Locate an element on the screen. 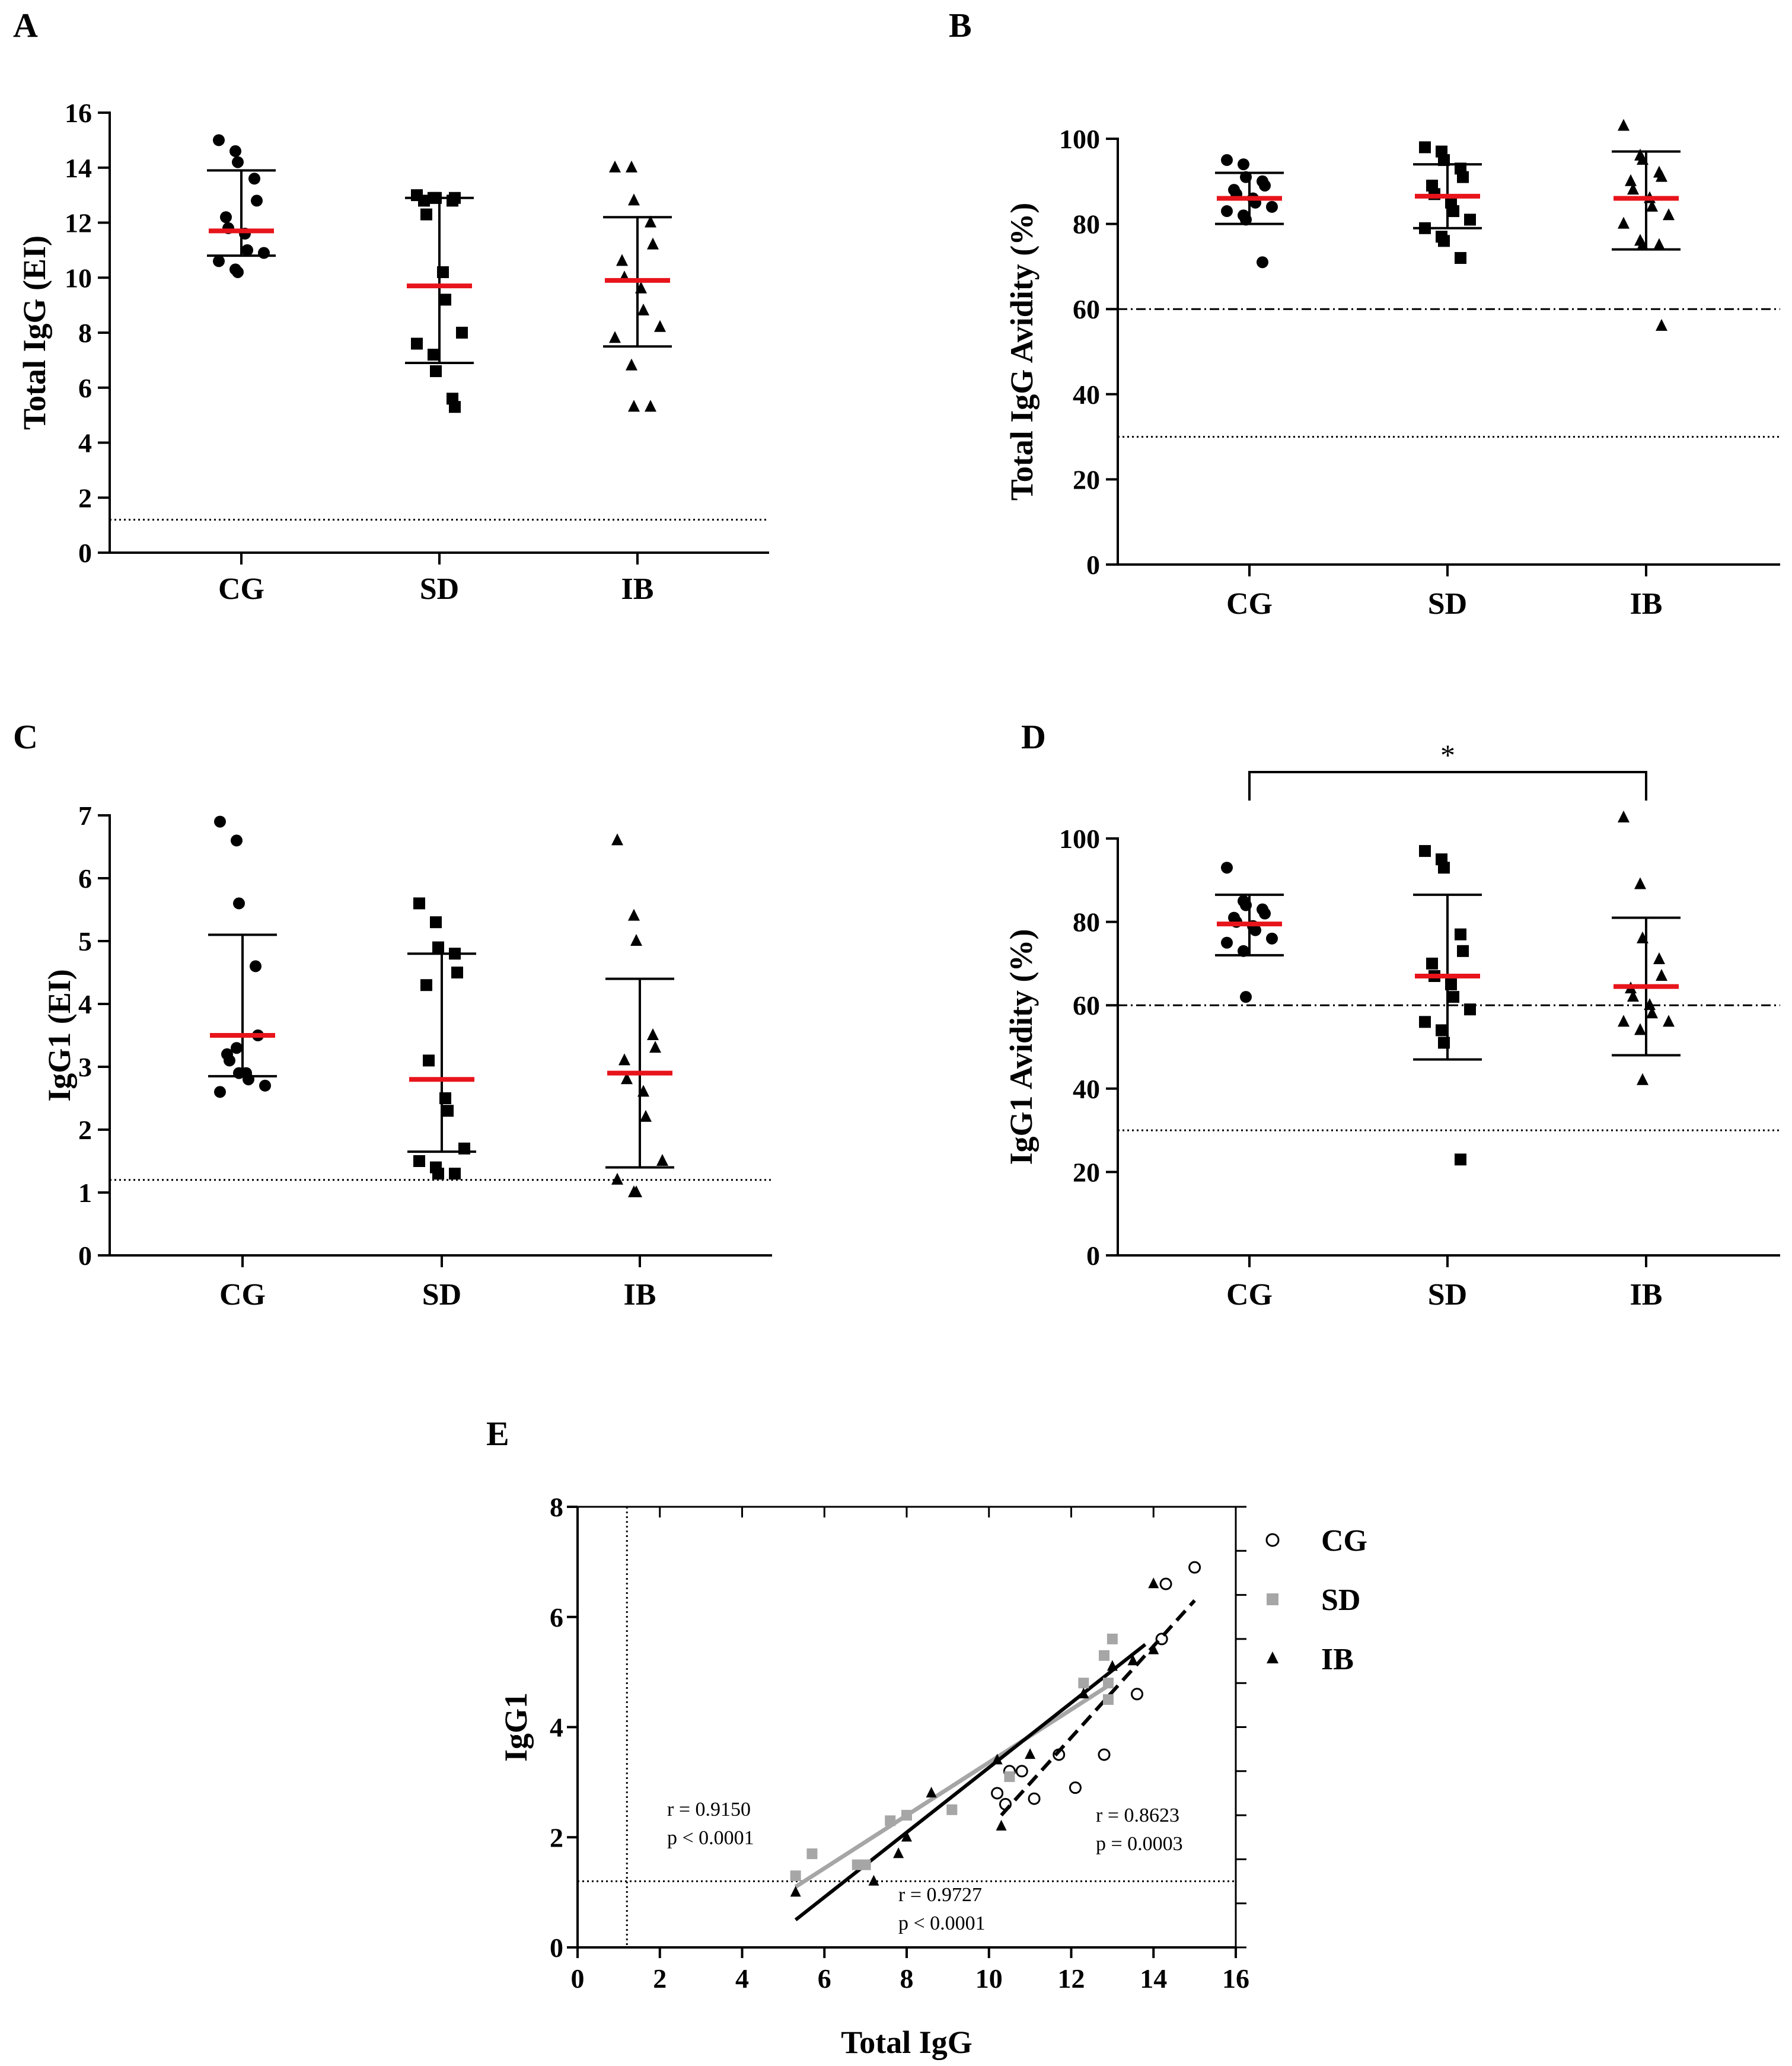 The width and height of the screenshot is (1792, 2066). x-tick-label: IB is located at coordinates (640, 1295).